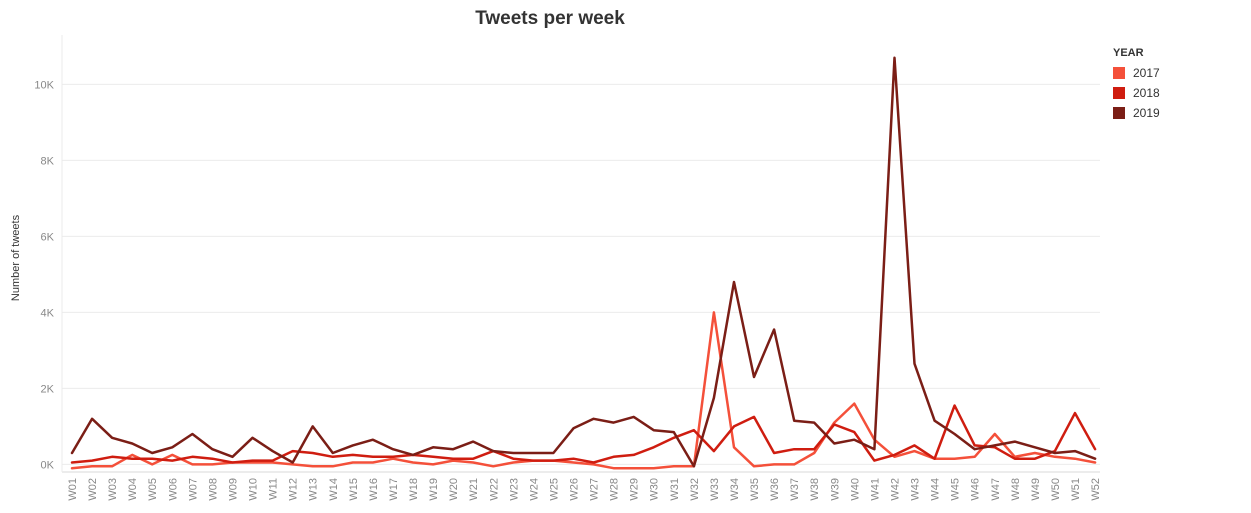 This screenshot has width=1251, height=513. I want to click on x-tick-label: W16, so click(374, 489).